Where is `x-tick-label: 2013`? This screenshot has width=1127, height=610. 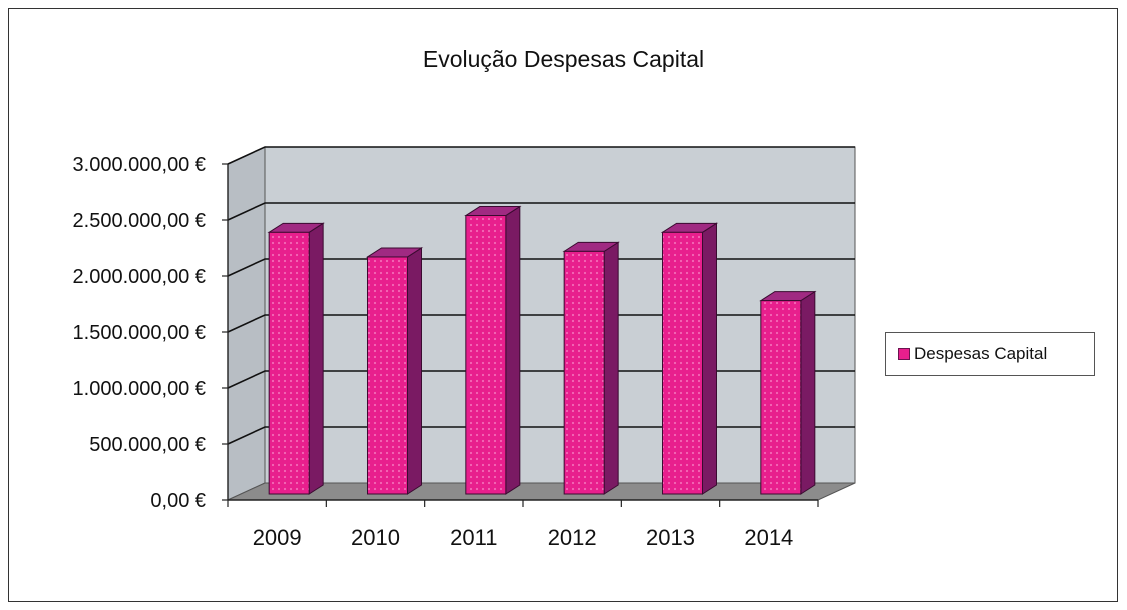 x-tick-label: 2013 is located at coordinates (670, 537).